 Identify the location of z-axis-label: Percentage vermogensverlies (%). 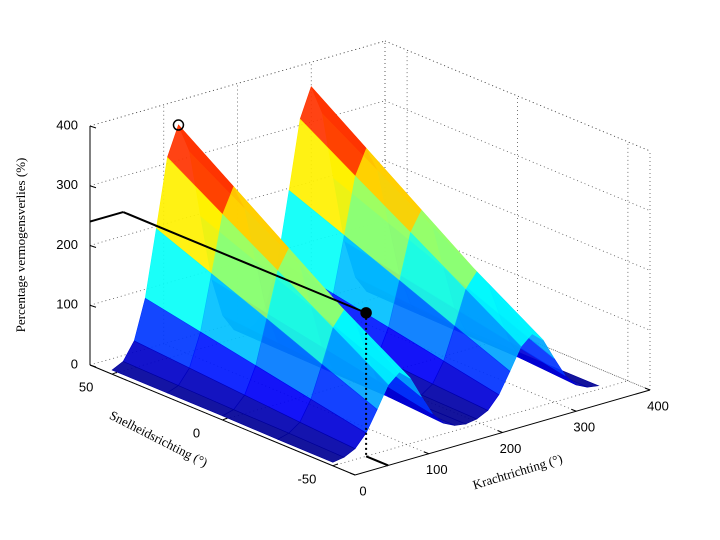
(20, 245).